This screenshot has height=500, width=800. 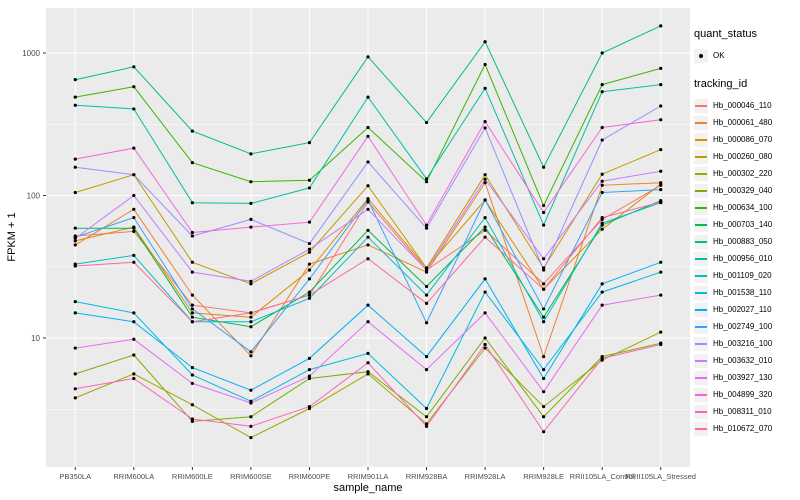 What do you see at coordinates (746, 411) in the screenshot?
I see `legend-item: Hb_008311_010` at bounding box center [746, 411].